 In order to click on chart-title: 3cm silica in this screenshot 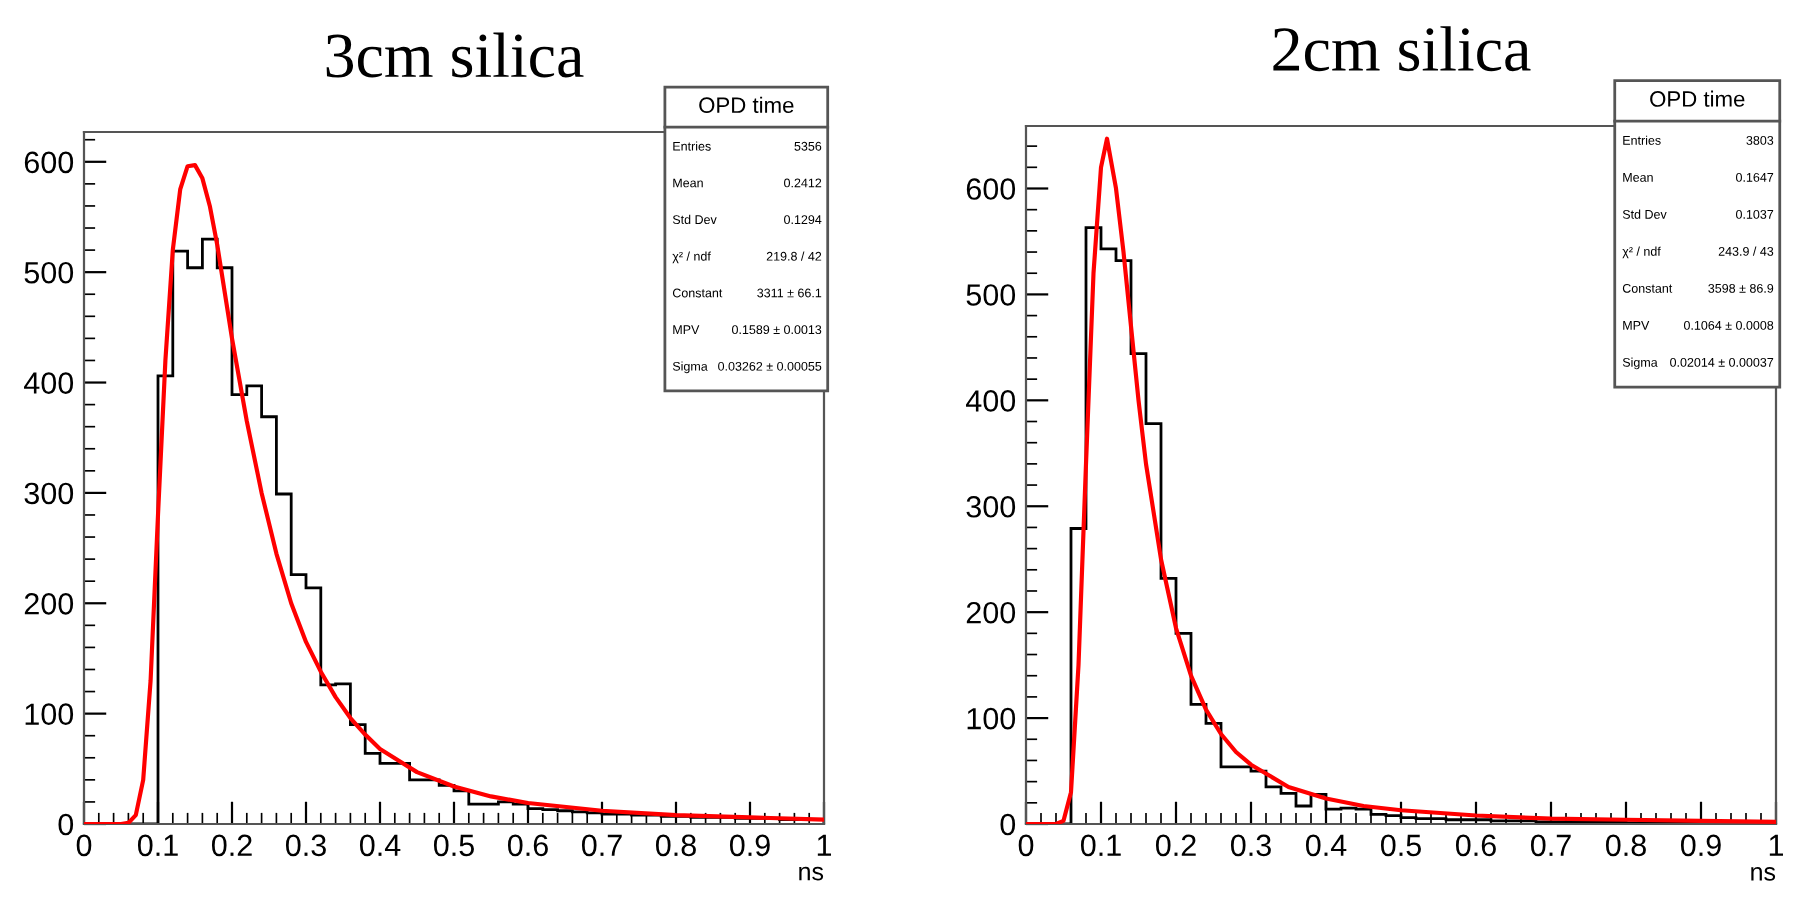, I will do `click(455, 55)`.